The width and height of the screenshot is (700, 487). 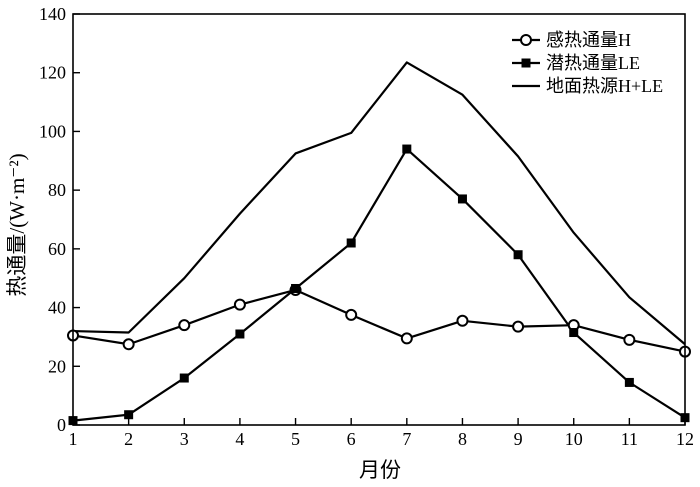 What do you see at coordinates (295, 439) in the screenshot?
I see `x-tick-label: 5` at bounding box center [295, 439].